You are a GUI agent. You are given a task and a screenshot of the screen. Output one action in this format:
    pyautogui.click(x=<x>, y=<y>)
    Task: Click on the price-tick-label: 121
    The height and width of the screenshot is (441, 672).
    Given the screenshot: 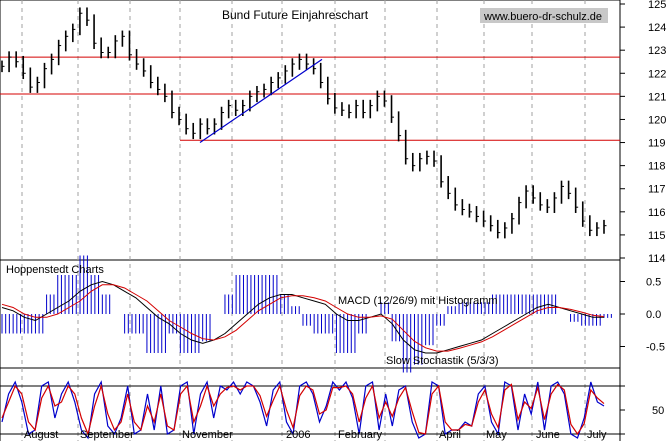 What is the action you would take?
    pyautogui.click(x=657, y=97)
    